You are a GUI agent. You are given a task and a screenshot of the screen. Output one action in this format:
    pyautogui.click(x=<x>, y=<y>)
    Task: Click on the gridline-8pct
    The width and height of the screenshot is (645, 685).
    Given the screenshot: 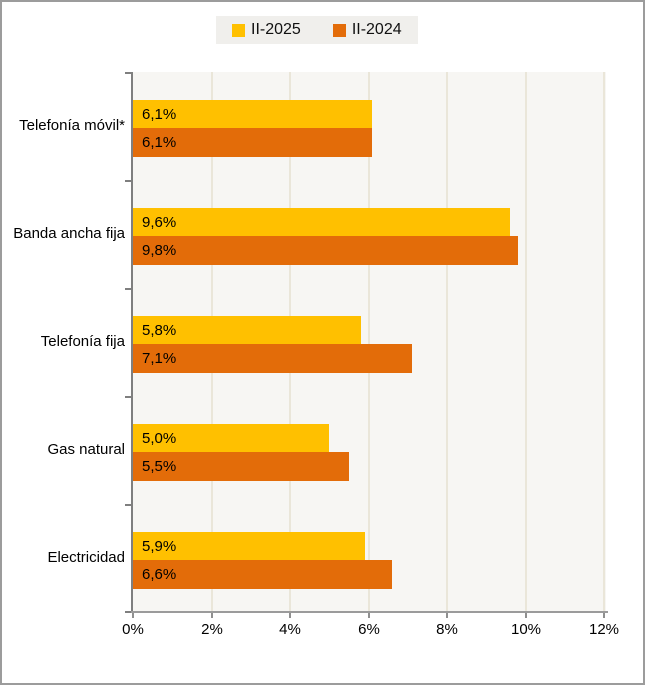 What is the action you would take?
    pyautogui.click(x=447, y=342)
    